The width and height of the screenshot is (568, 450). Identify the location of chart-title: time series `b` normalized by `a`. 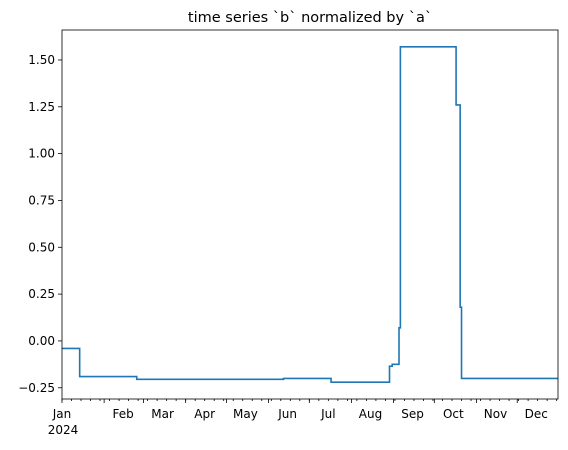
(310, 18).